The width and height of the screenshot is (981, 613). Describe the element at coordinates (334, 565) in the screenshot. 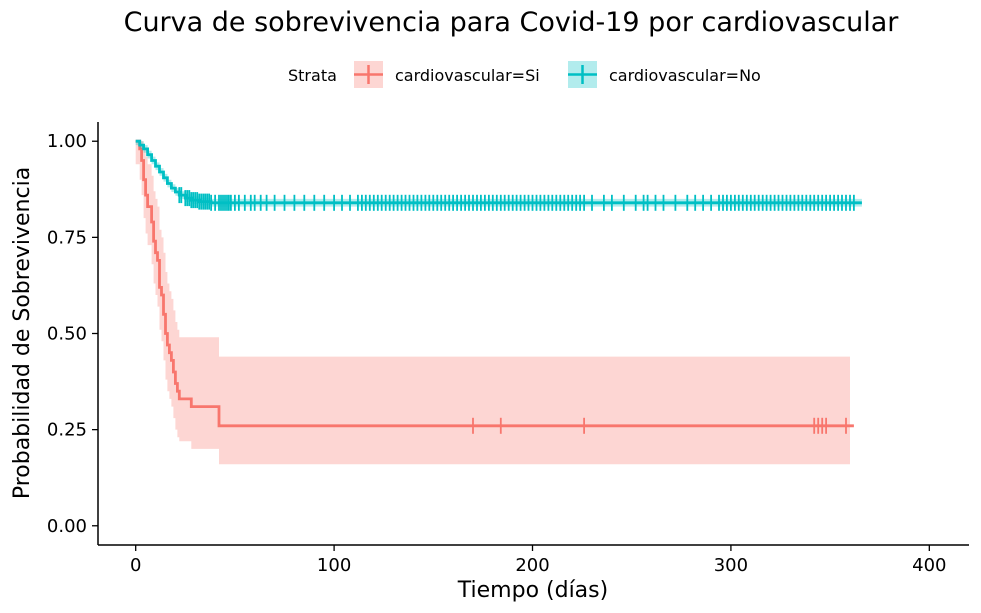

I see `x-tick-label: 100` at that location.